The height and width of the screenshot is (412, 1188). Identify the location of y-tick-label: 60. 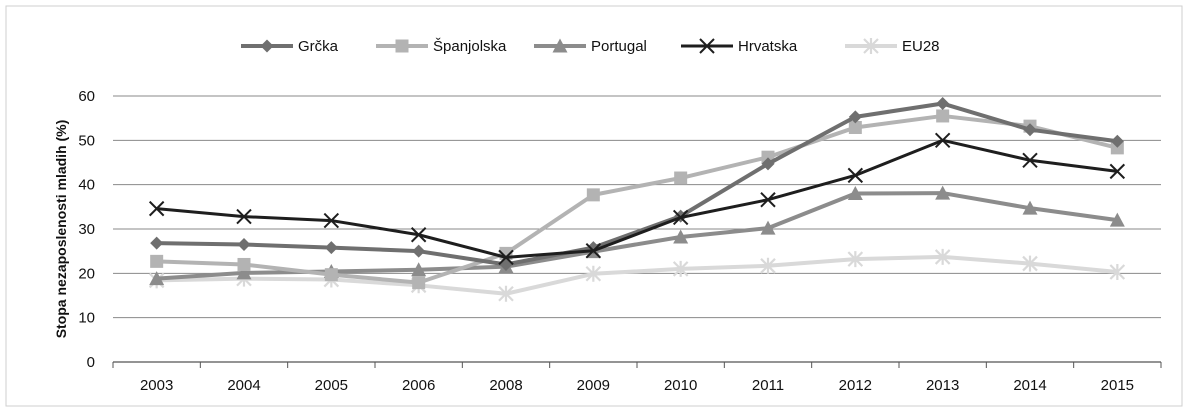
(86, 96).